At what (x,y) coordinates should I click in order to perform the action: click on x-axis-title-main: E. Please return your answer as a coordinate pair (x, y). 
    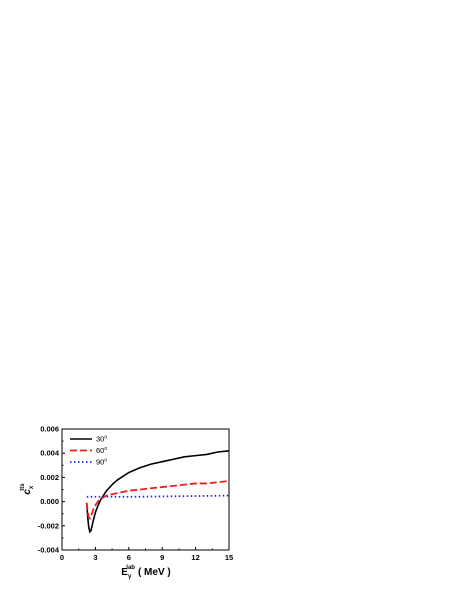
    Looking at the image, I should click on (124, 572).